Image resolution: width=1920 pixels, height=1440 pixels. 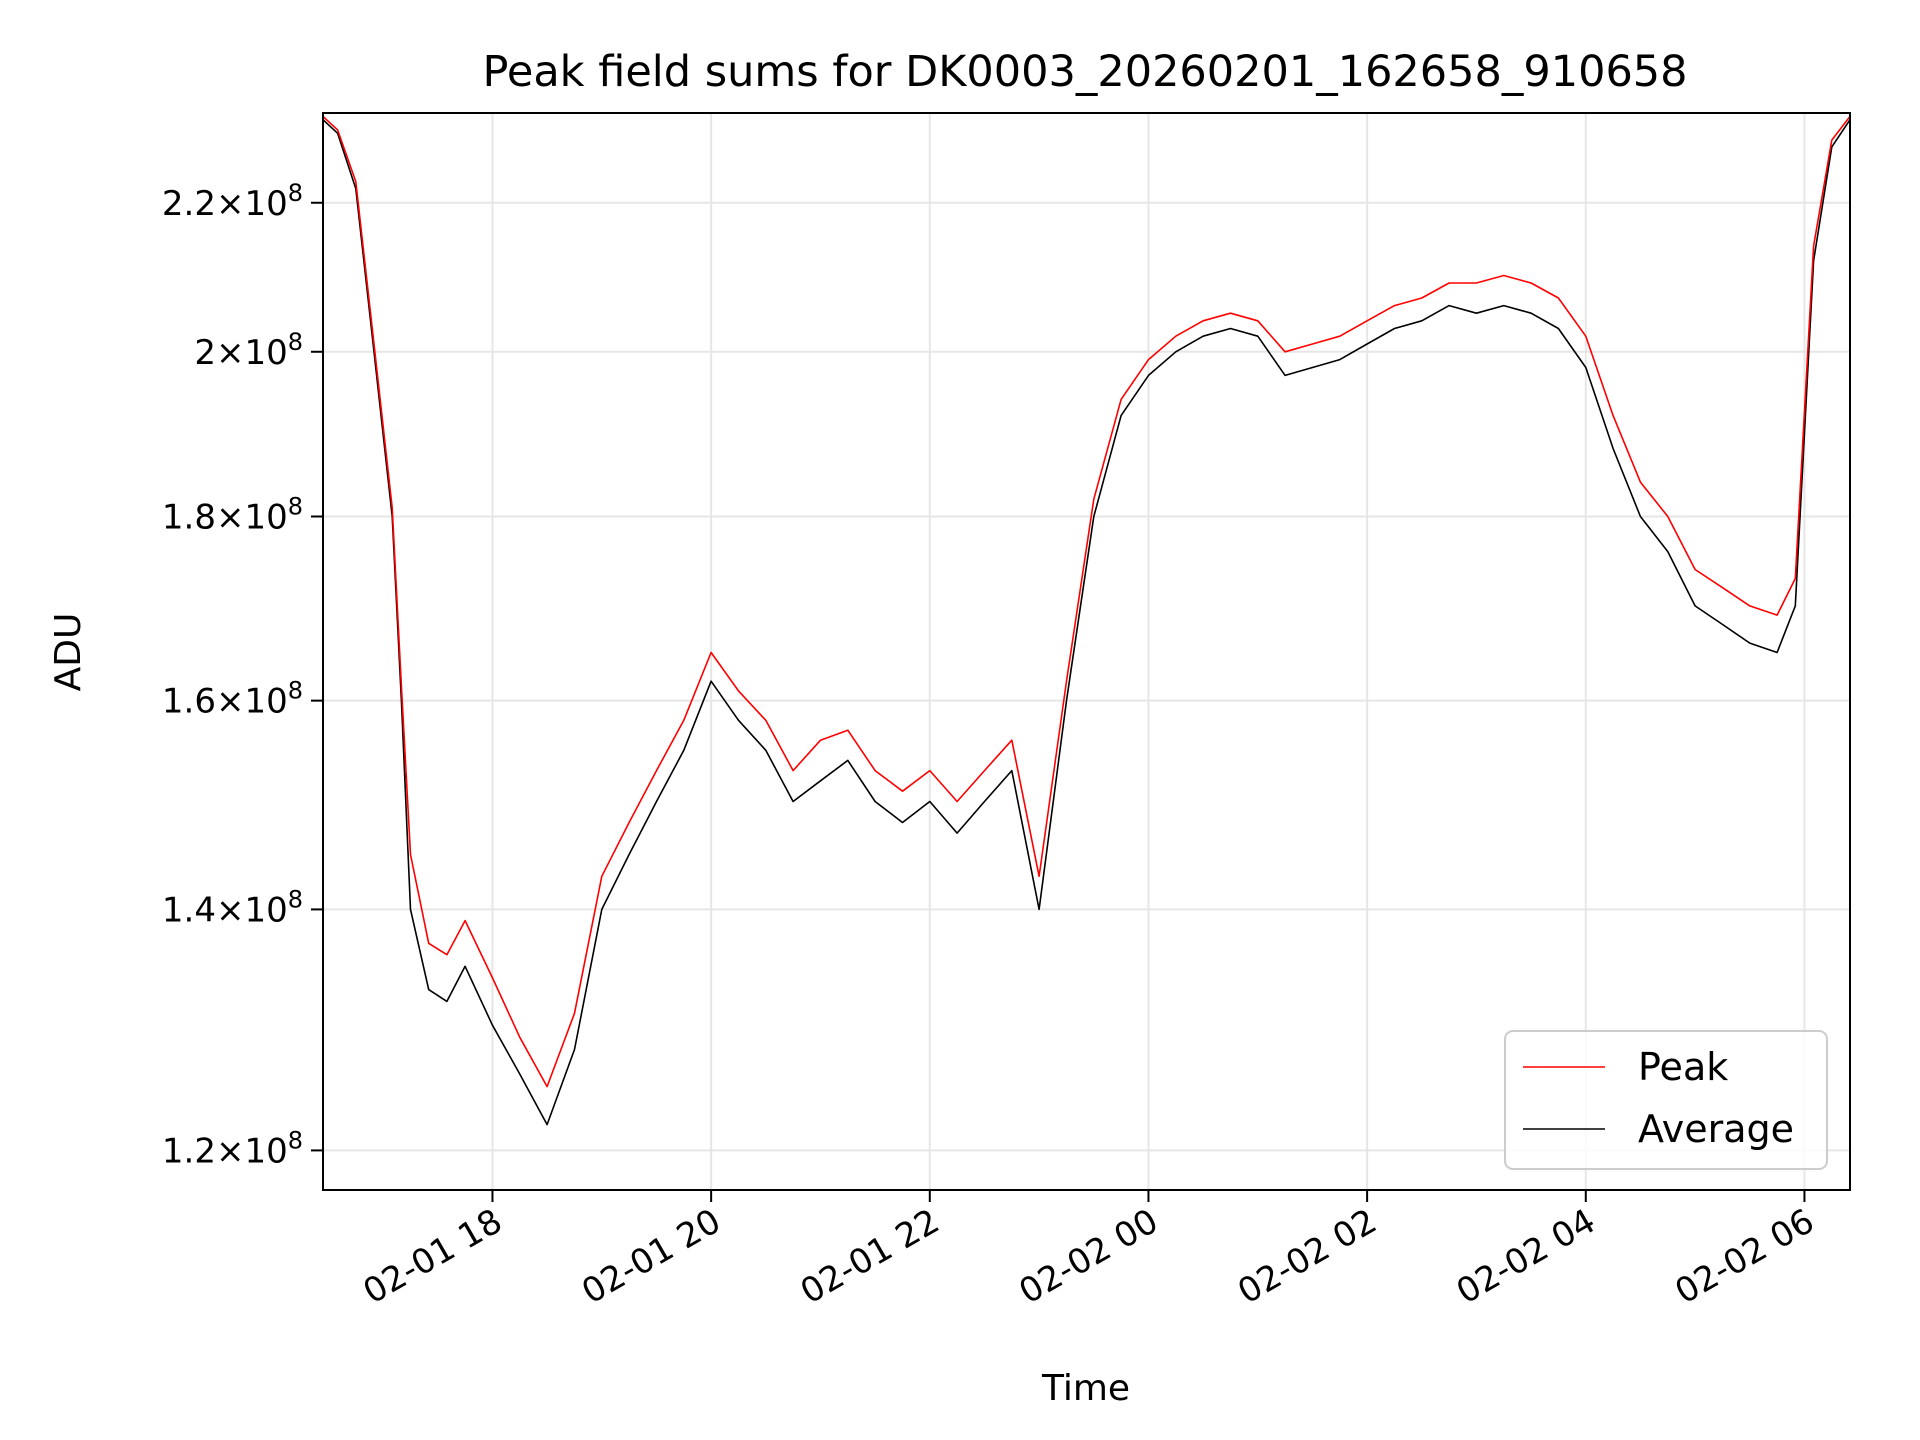 I want to click on y-axis-label: ADU, so click(x=68, y=652).